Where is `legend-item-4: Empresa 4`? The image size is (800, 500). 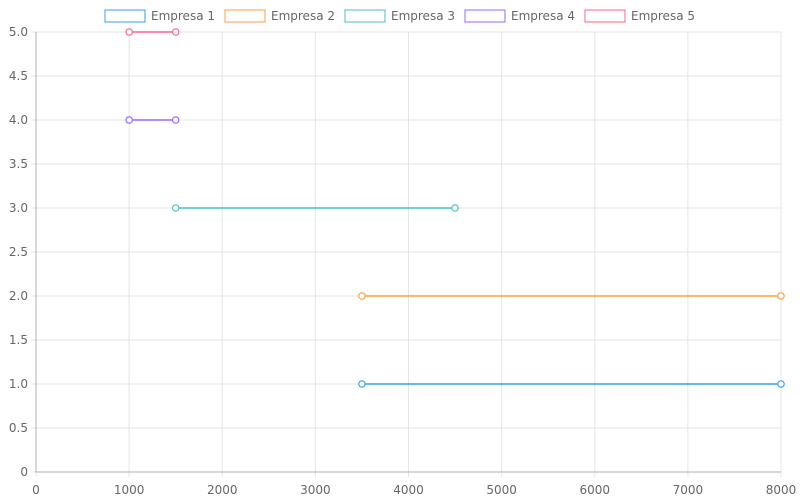
legend-item-4: Empresa 4 is located at coordinates (519, 16).